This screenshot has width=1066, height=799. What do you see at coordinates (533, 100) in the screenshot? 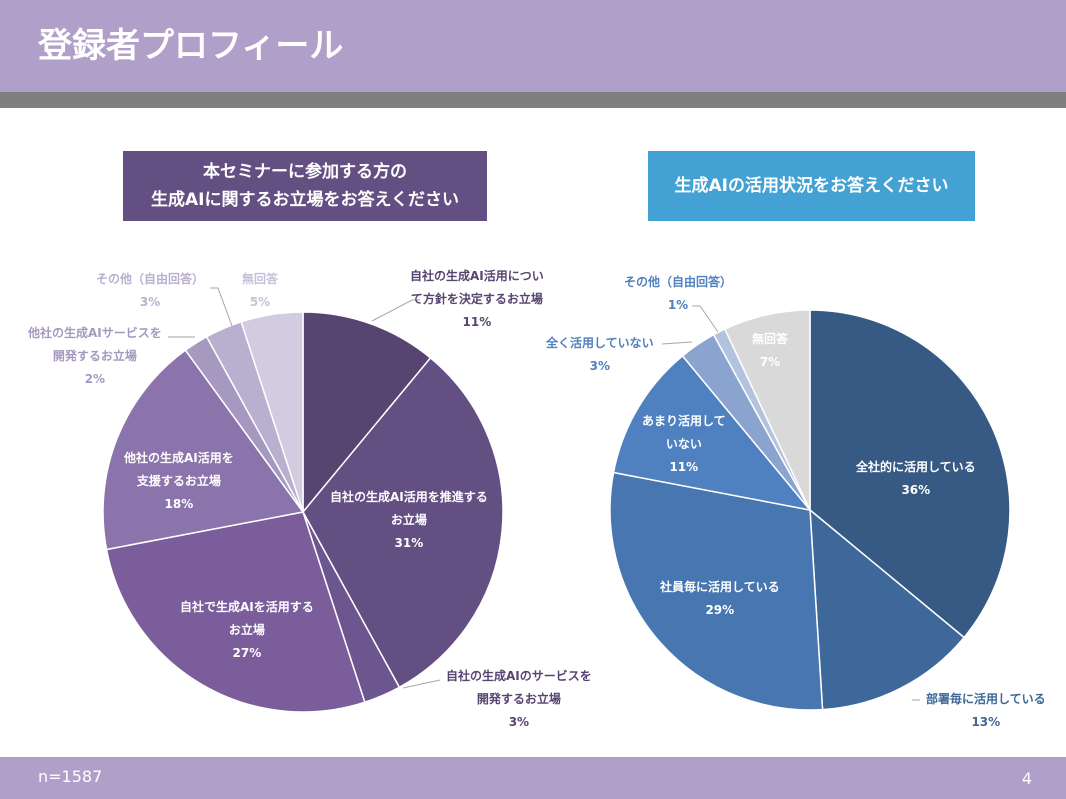
I see `divider-bar` at bounding box center [533, 100].